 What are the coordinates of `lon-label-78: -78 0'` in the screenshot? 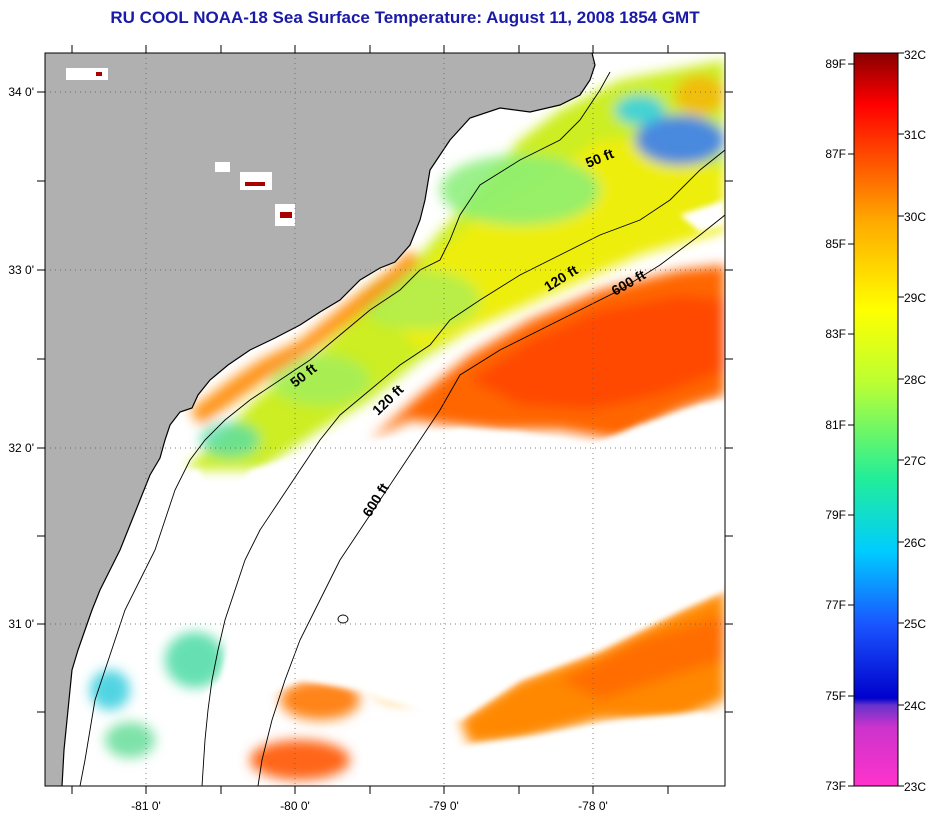 It's located at (593, 806).